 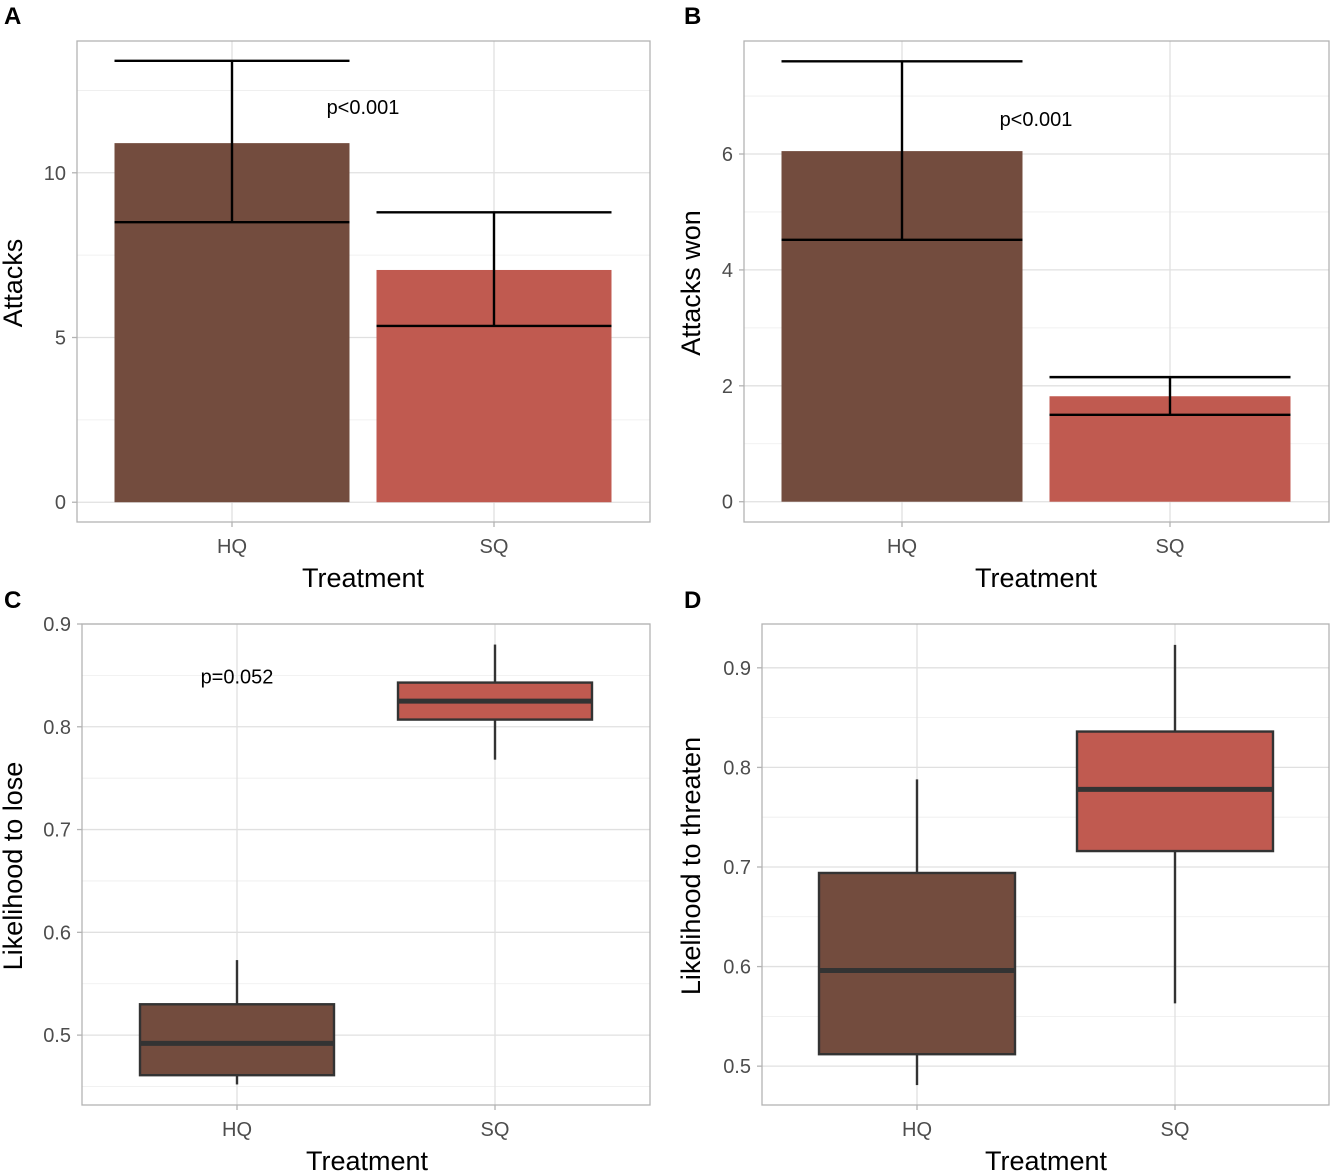 I want to click on panel-a-x-axis-title: Treatment, so click(x=363, y=578).